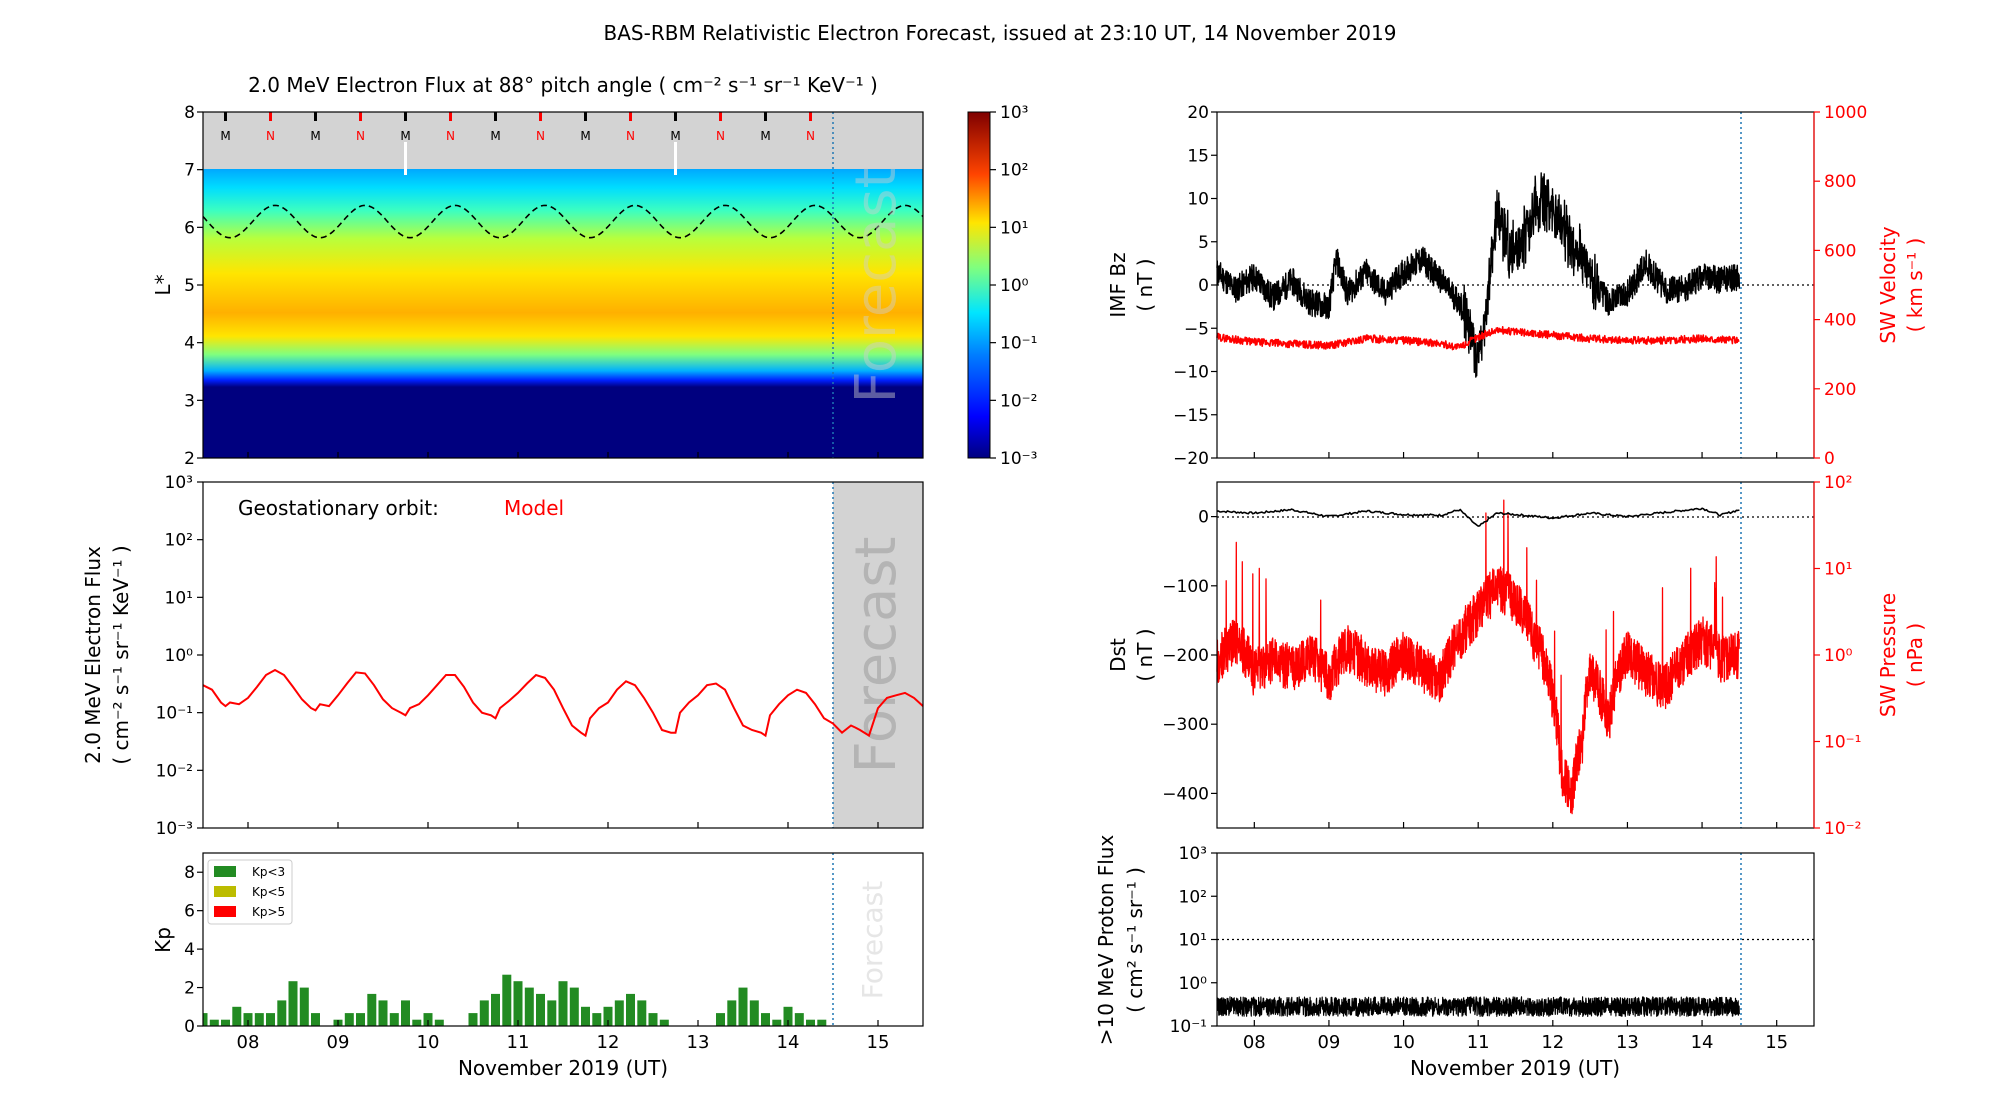  What do you see at coordinates (1193, 897) in the screenshot?
I see `y-tick-label: 10²` at bounding box center [1193, 897].